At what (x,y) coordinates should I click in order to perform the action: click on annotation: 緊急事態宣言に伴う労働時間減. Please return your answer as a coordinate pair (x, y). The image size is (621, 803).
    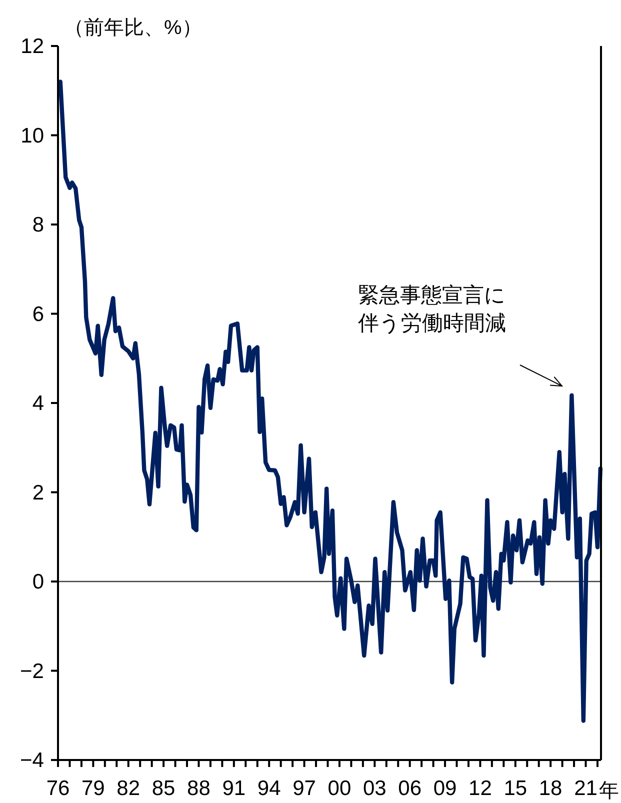
    Looking at the image, I should click on (432, 309).